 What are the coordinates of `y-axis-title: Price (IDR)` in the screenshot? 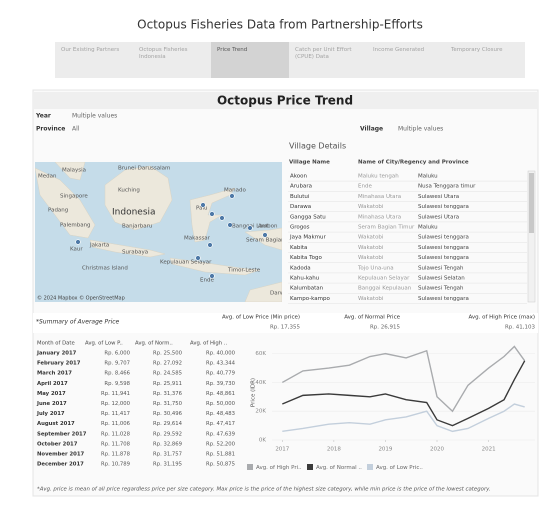 It's located at (254, 392).